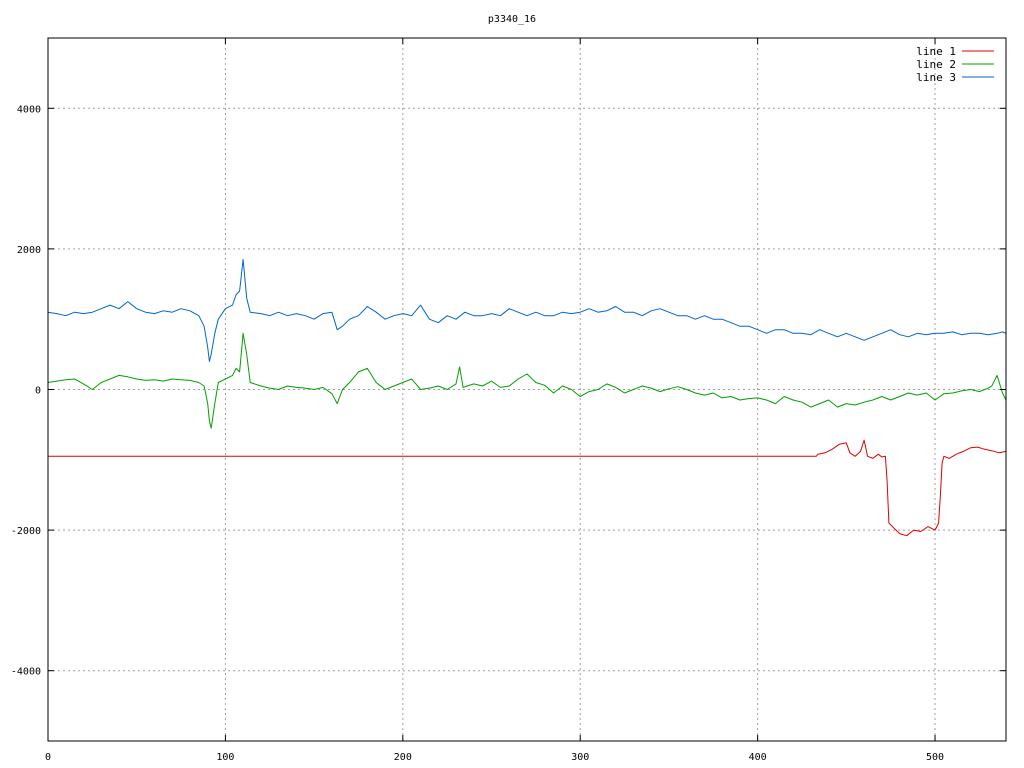  I want to click on legend-label-1: line 1, so click(936, 51).